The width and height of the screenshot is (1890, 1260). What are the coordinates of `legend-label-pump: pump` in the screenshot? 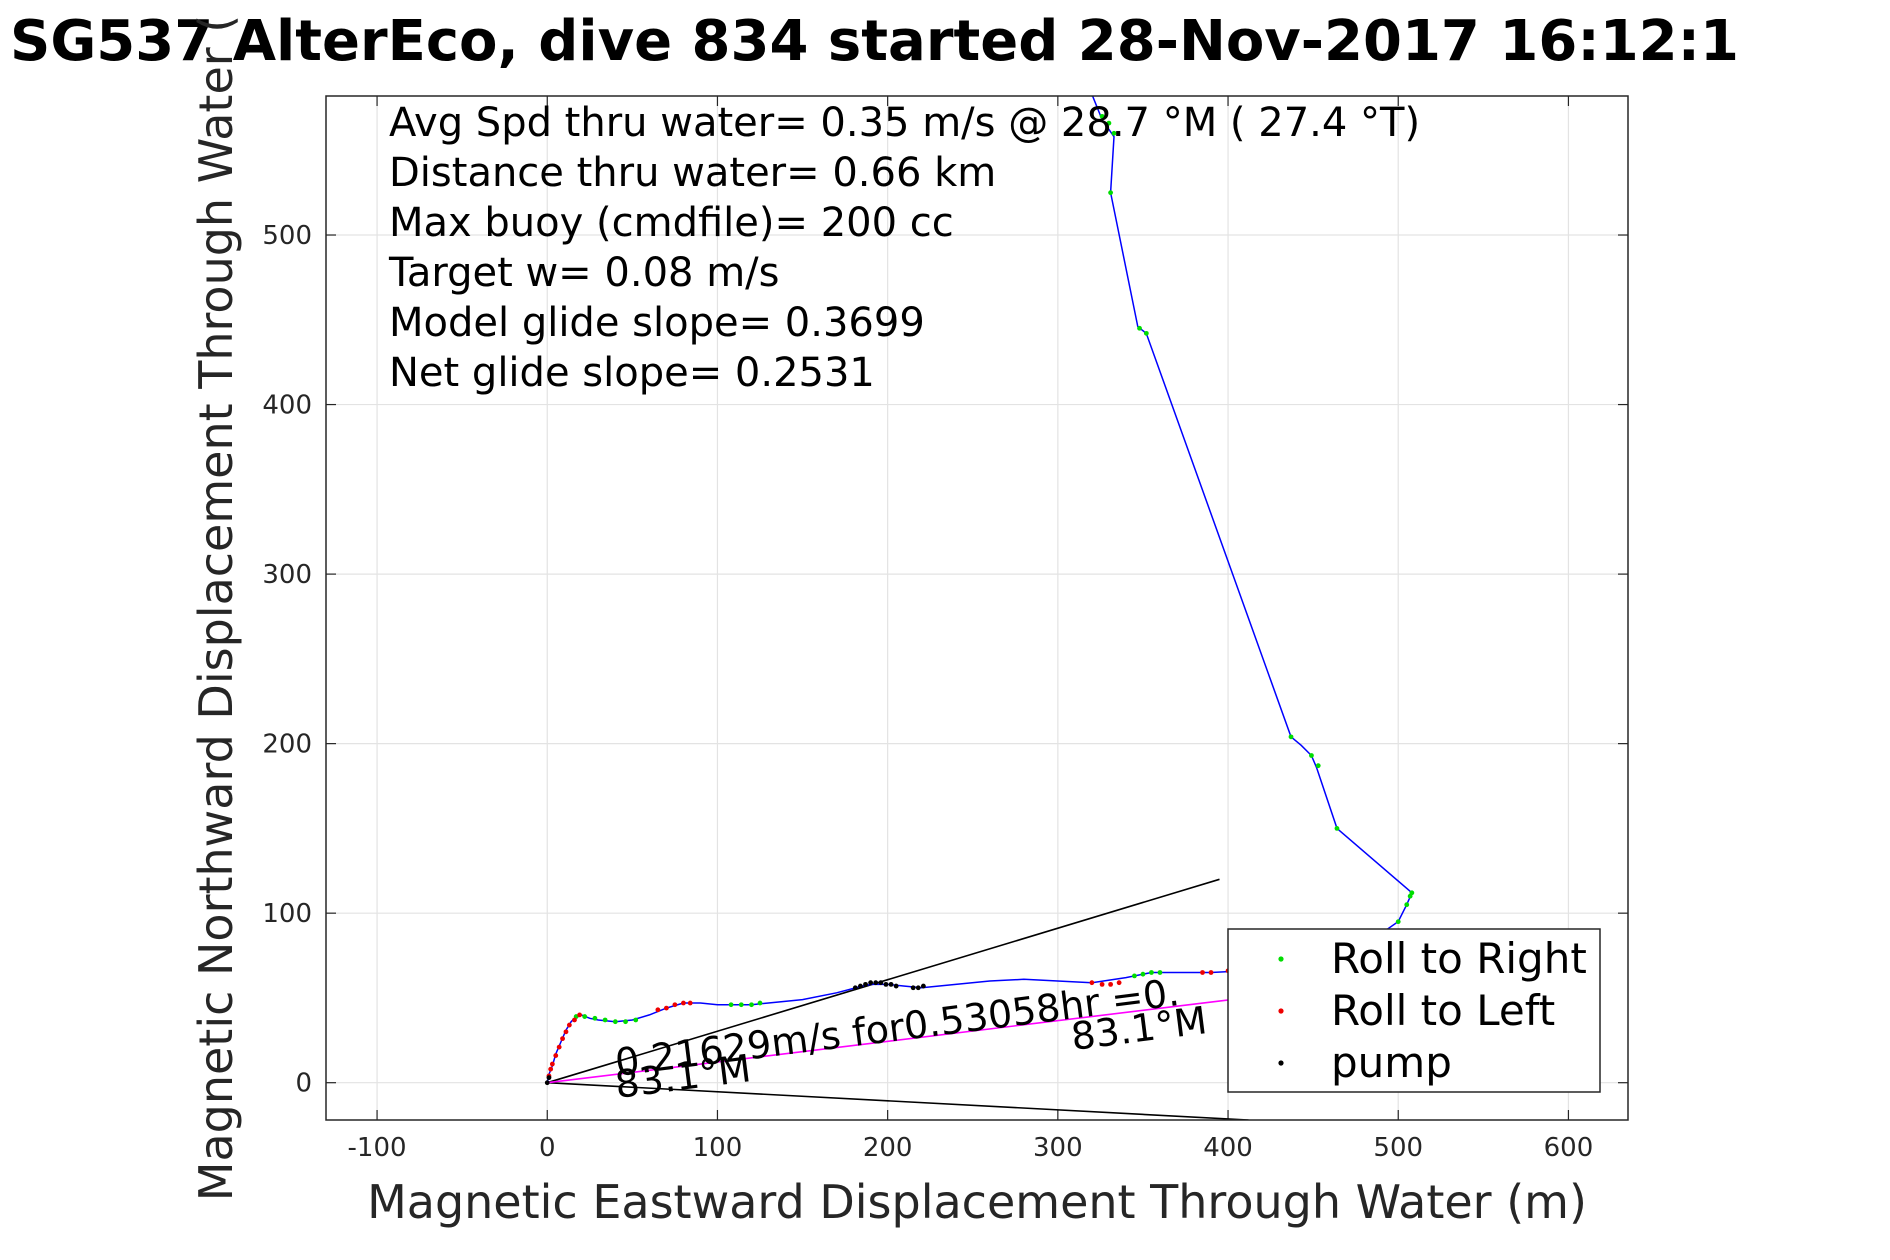 It's located at (1391, 1062).